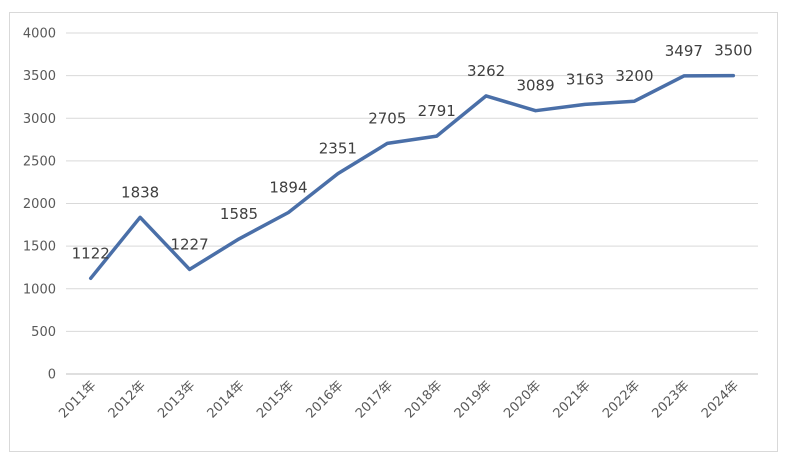 The height and width of the screenshot is (462, 787). Describe the element at coordinates (39, 247) in the screenshot. I see `y-tick-label: 1500` at that location.